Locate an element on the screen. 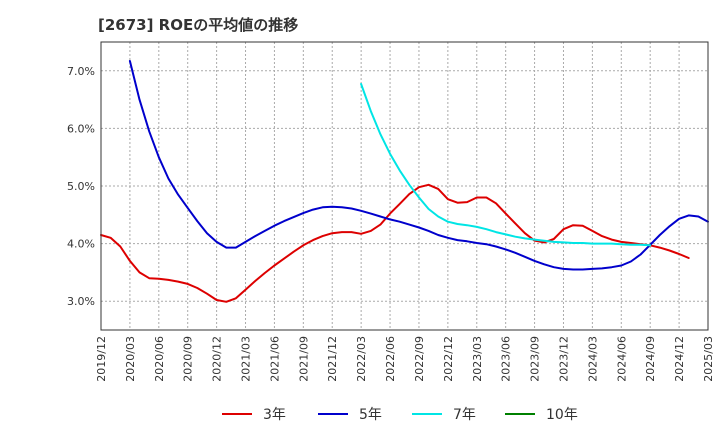  x-tick-label: 2019/12 is located at coordinates (101, 359).